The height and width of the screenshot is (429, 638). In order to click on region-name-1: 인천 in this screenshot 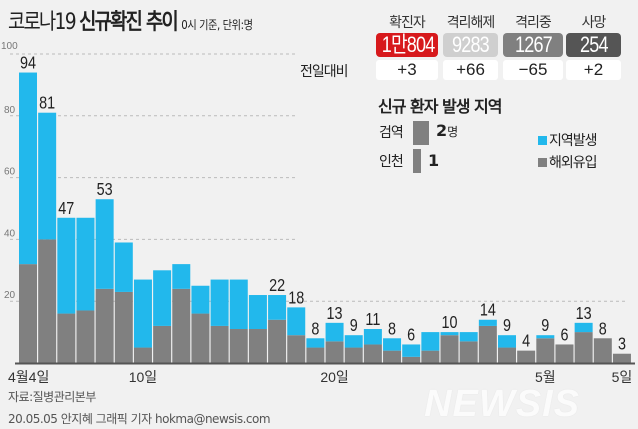, I will do `click(391, 162)`.